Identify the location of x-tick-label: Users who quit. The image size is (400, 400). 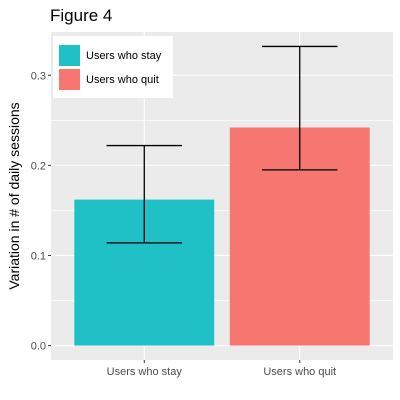
(299, 372).